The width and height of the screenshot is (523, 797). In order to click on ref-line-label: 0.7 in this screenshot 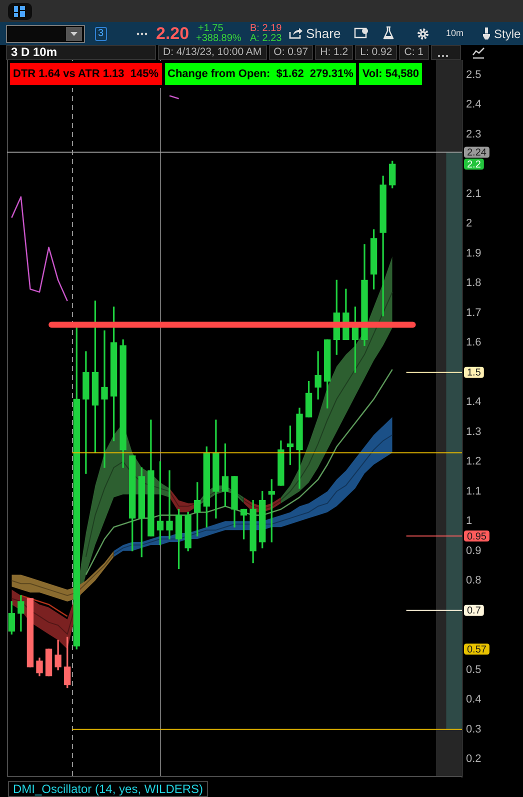, I will do `click(474, 611)`.